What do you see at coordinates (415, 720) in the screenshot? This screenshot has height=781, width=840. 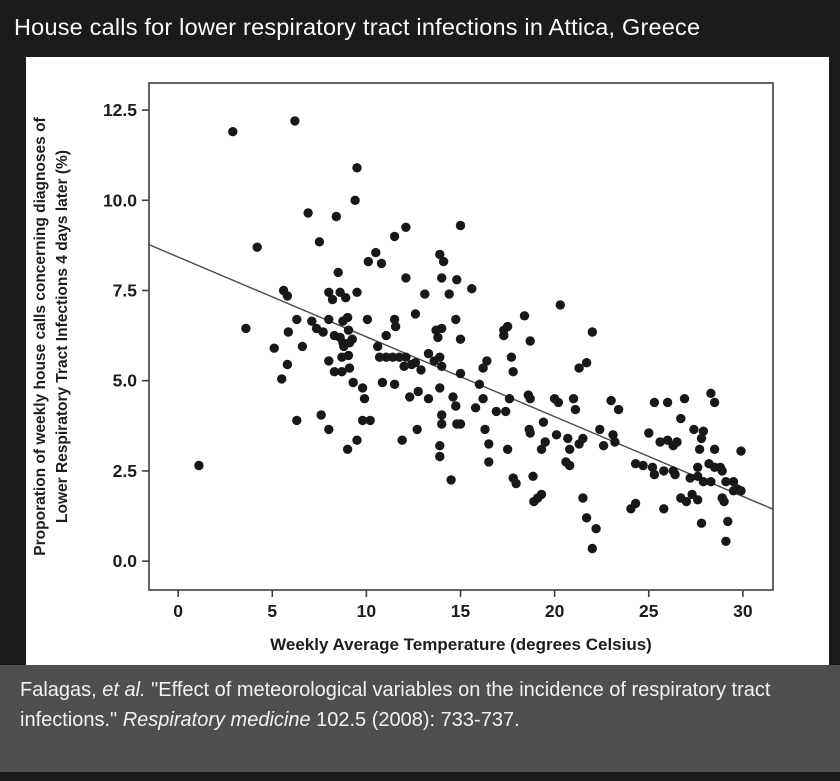 I see `citation-issue: 102.5 (2008): 733-737.` at bounding box center [415, 720].